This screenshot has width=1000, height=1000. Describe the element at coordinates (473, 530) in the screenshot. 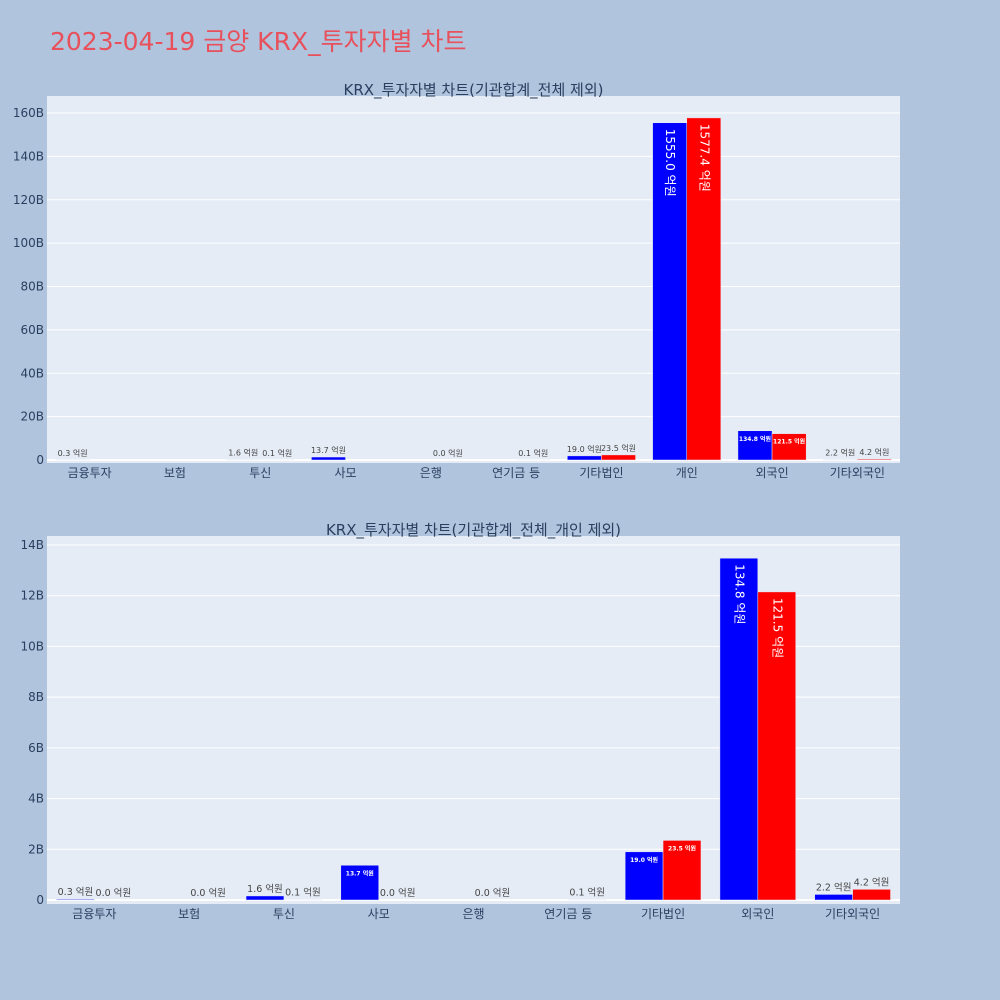

I see `chart-title: KRX_투자자별 차트(기관합계_전체_개인 제외)` at that location.